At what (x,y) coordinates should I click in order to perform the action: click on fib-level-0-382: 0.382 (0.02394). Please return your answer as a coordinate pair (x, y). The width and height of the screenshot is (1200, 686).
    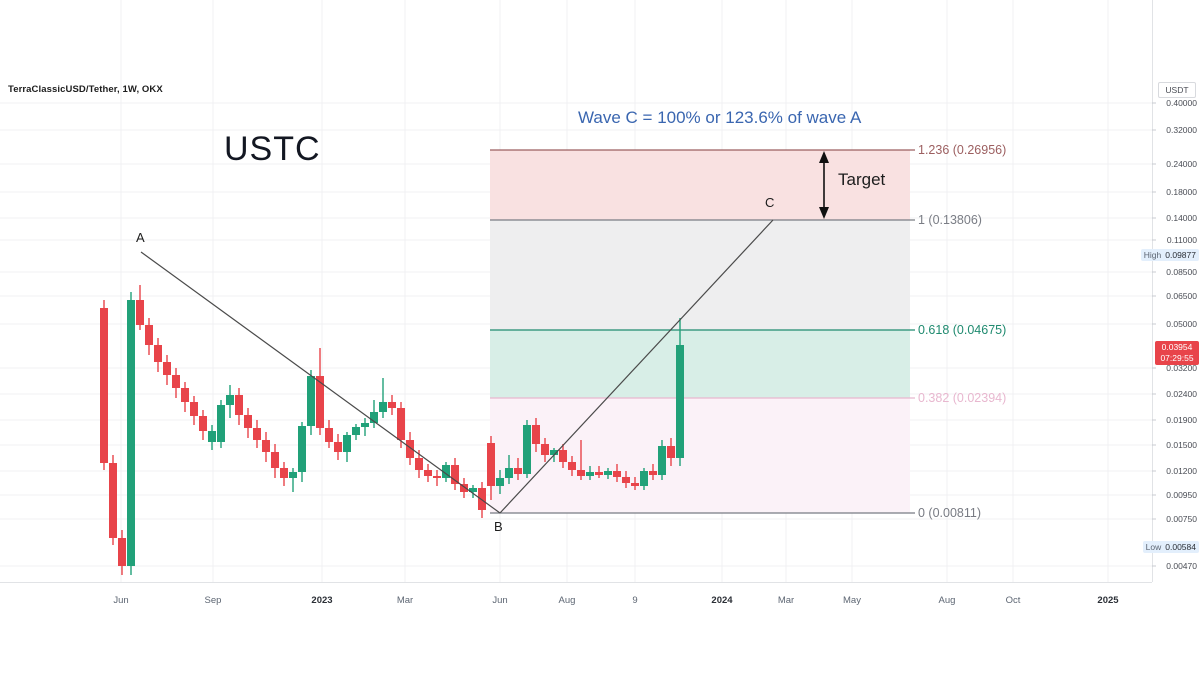
    Looking at the image, I should click on (962, 398).